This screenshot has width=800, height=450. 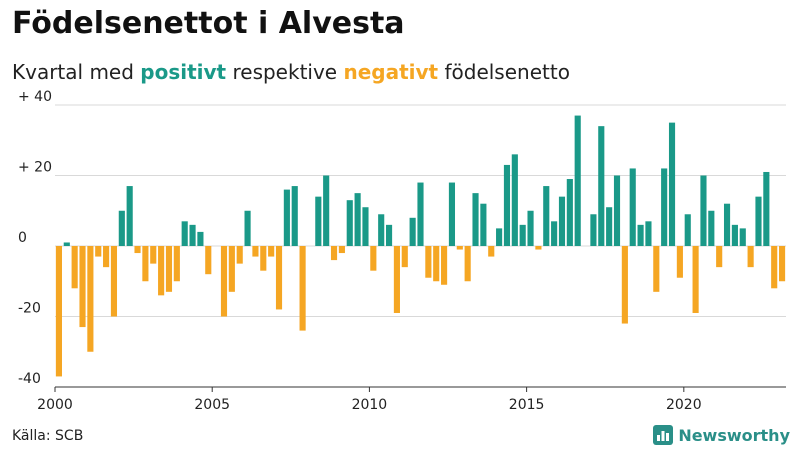 I want to click on y-tick-label: + 40, so click(x=35, y=97).